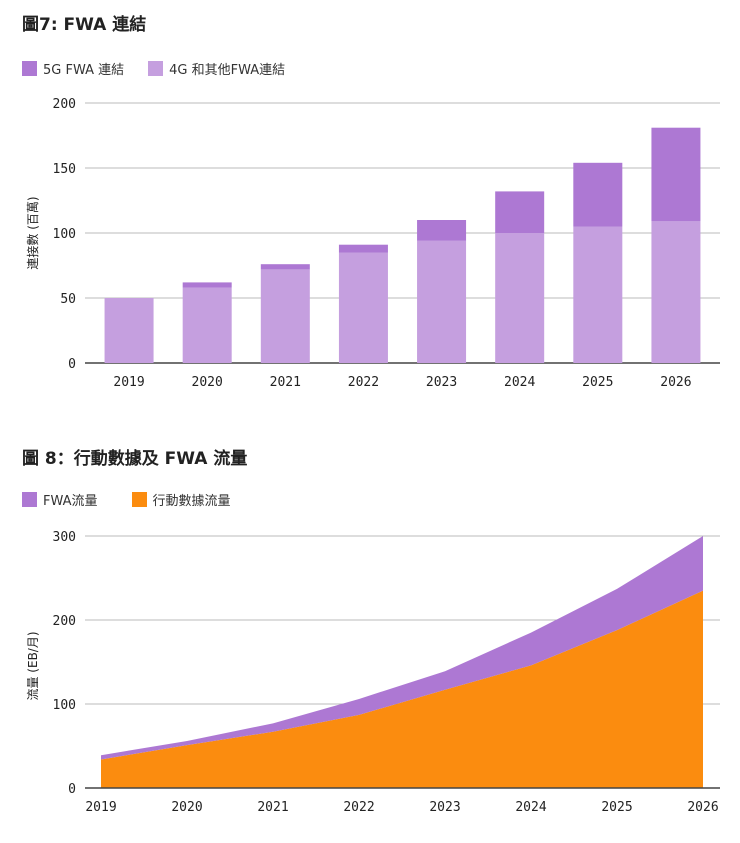  What do you see at coordinates (64, 537) in the screenshot?
I see `y-tick-label: 300` at bounding box center [64, 537].